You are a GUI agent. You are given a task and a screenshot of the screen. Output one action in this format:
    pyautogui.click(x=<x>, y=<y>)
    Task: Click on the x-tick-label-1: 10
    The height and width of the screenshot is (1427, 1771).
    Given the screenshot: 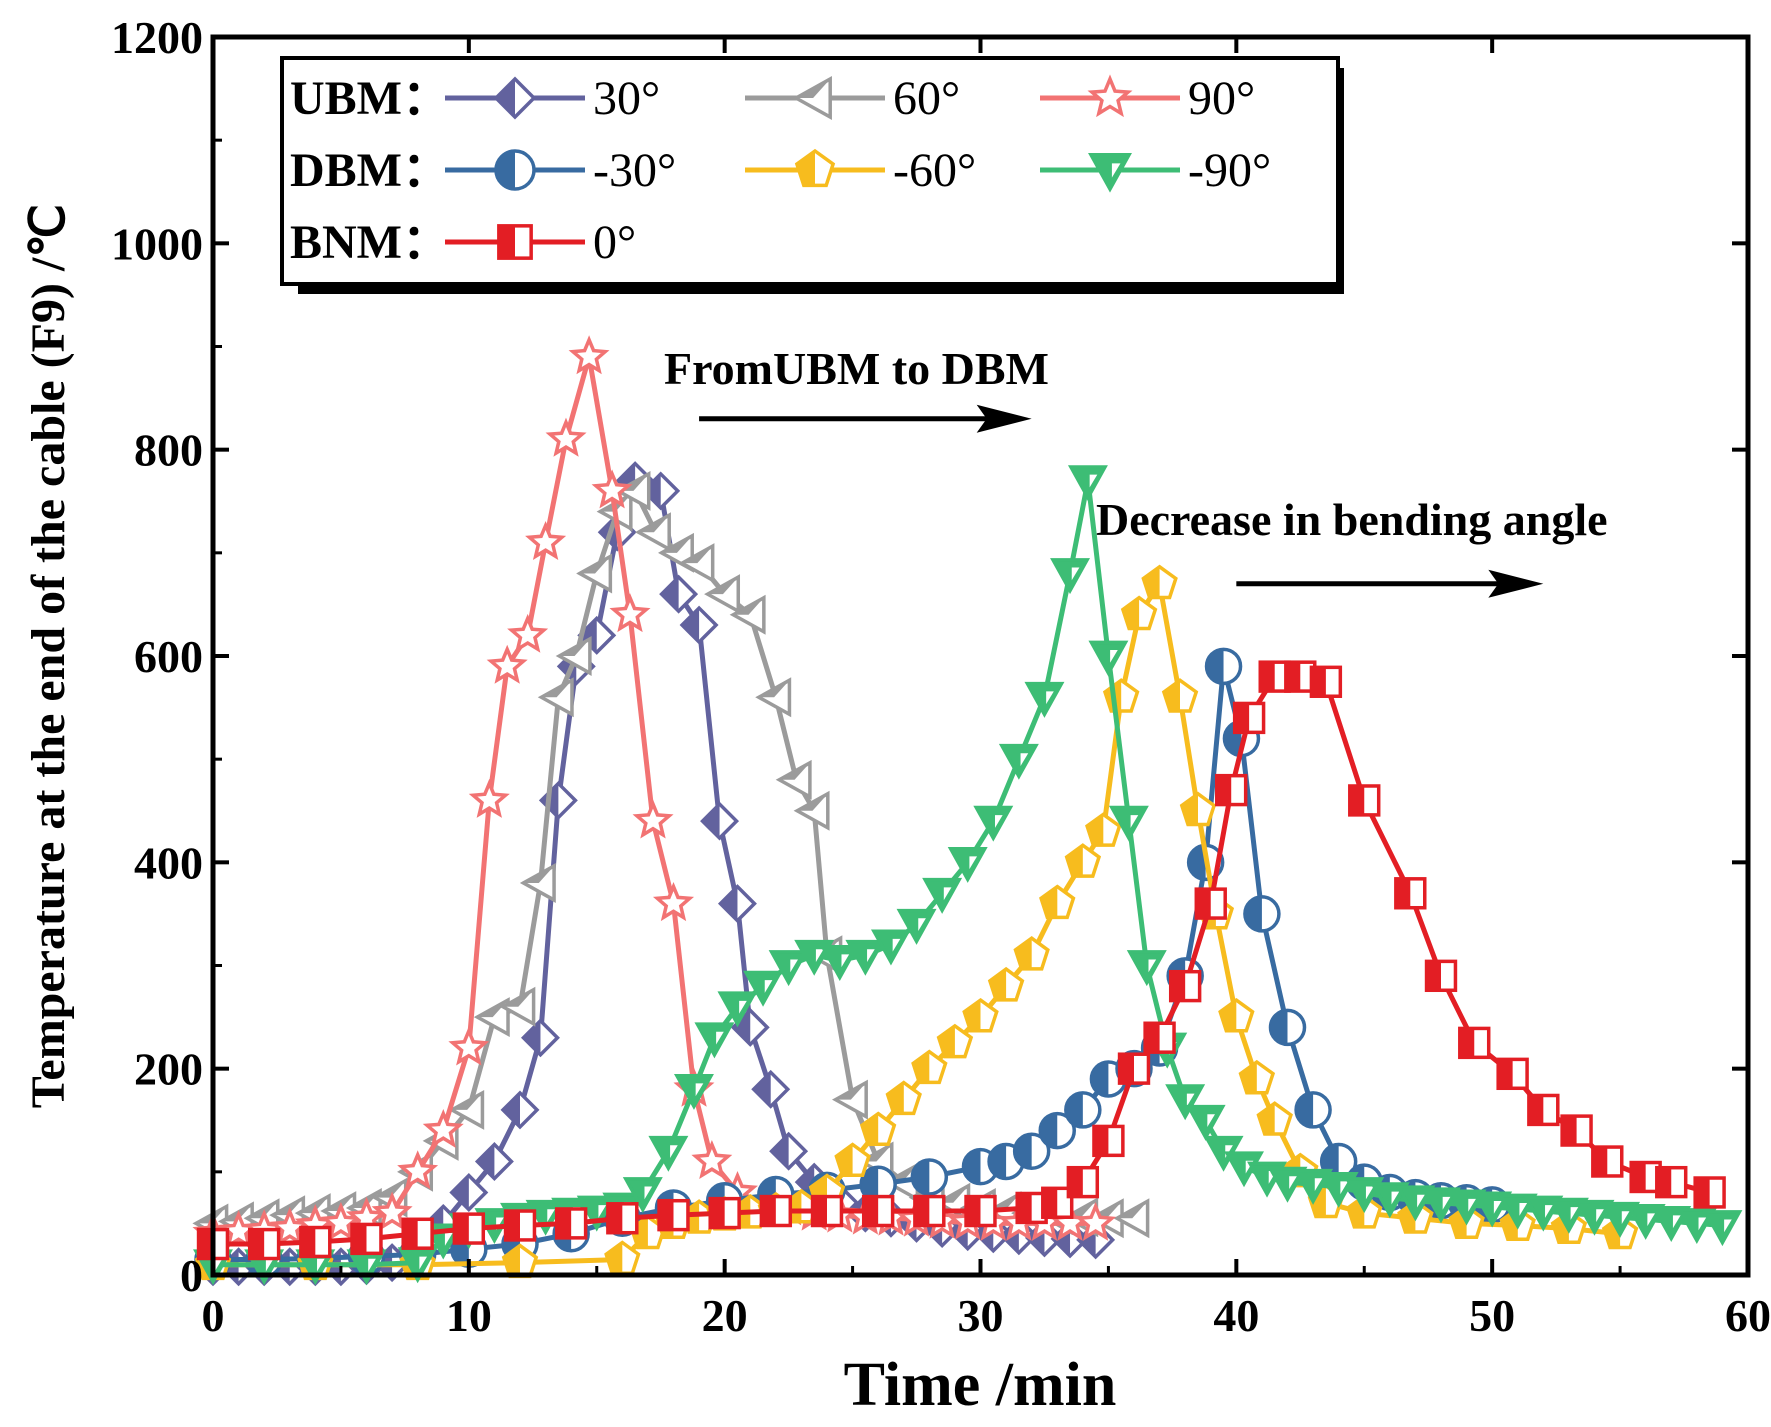 What is the action you would take?
    pyautogui.click(x=469, y=1315)
    